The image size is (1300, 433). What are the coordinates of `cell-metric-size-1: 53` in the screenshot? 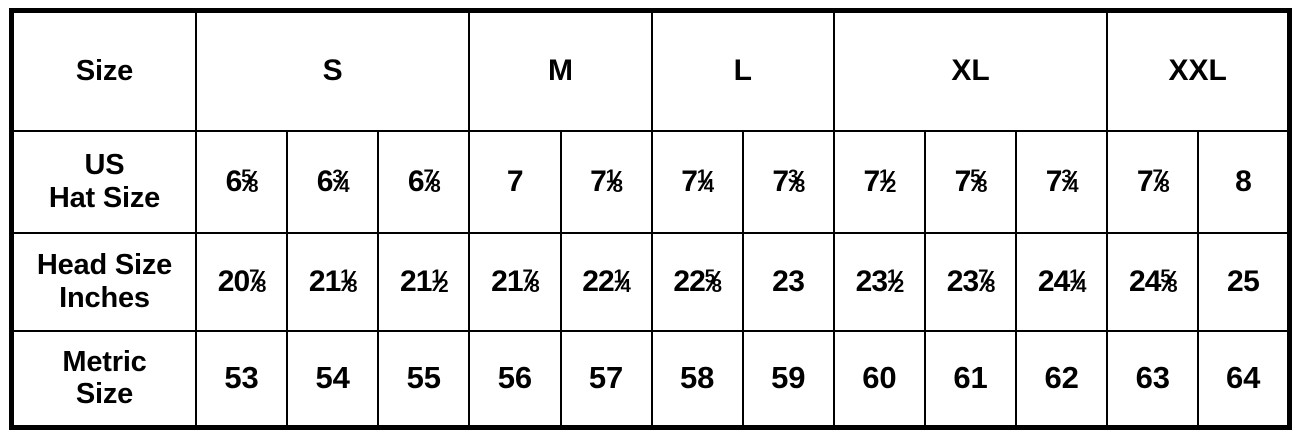 It's located at (241, 379).